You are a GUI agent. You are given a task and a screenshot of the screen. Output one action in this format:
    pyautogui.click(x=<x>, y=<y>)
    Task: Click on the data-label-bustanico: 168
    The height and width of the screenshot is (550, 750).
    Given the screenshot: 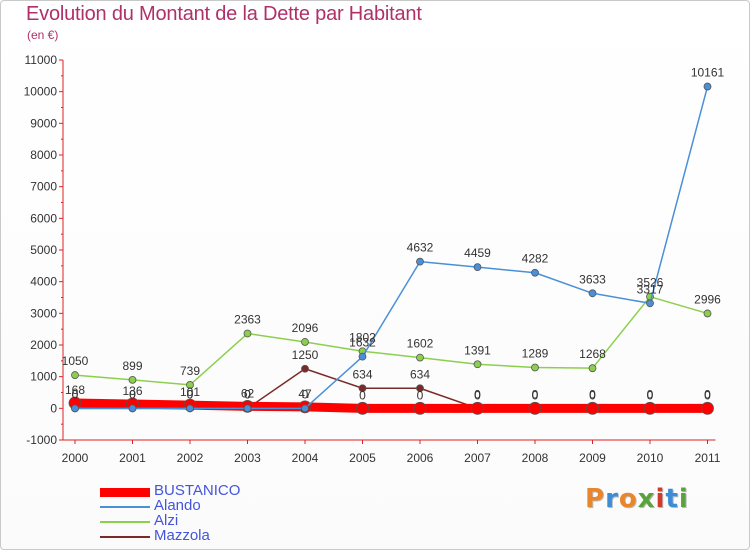 What is the action you would take?
    pyautogui.click(x=75, y=390)
    